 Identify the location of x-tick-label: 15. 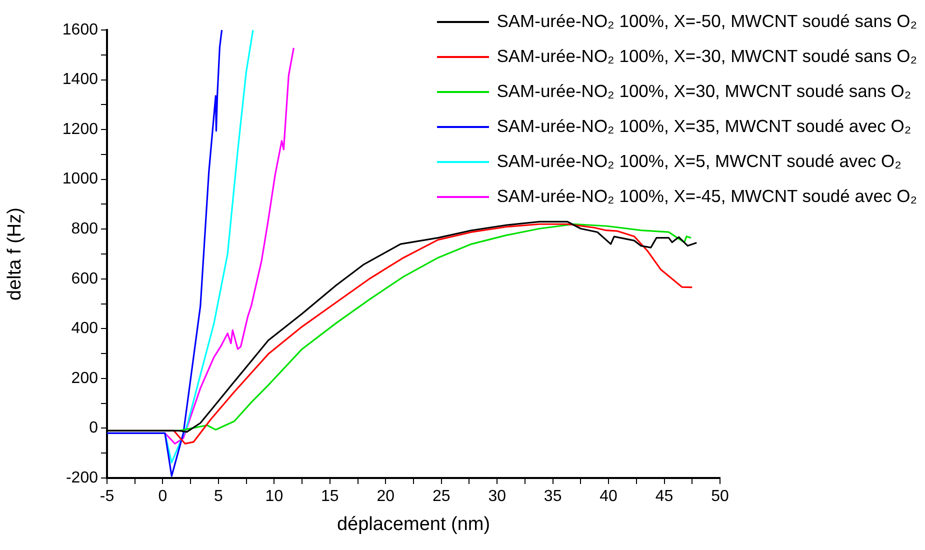
(330, 497).